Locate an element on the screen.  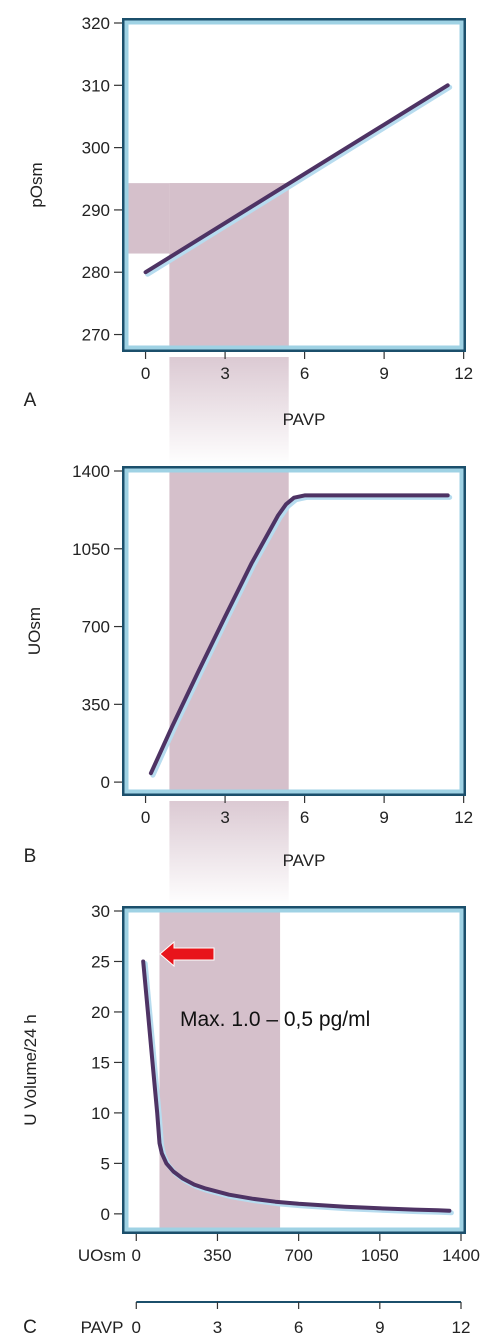
secondary-x-tick-label: 0 is located at coordinates (136, 1327).